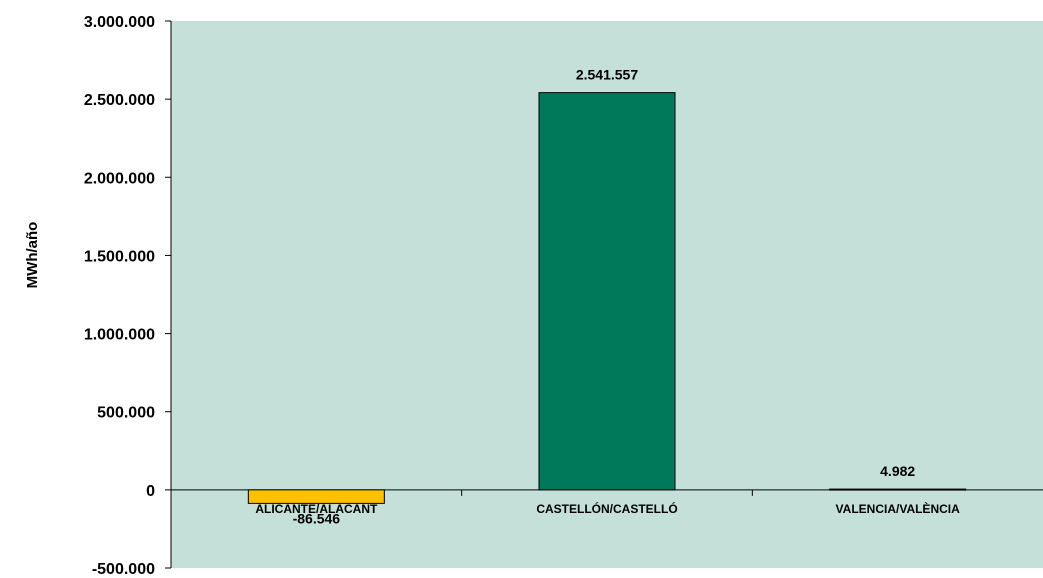 The image size is (1043, 578). Describe the element at coordinates (32, 255) in the screenshot. I see `y-axis-label: MWh/año` at that location.